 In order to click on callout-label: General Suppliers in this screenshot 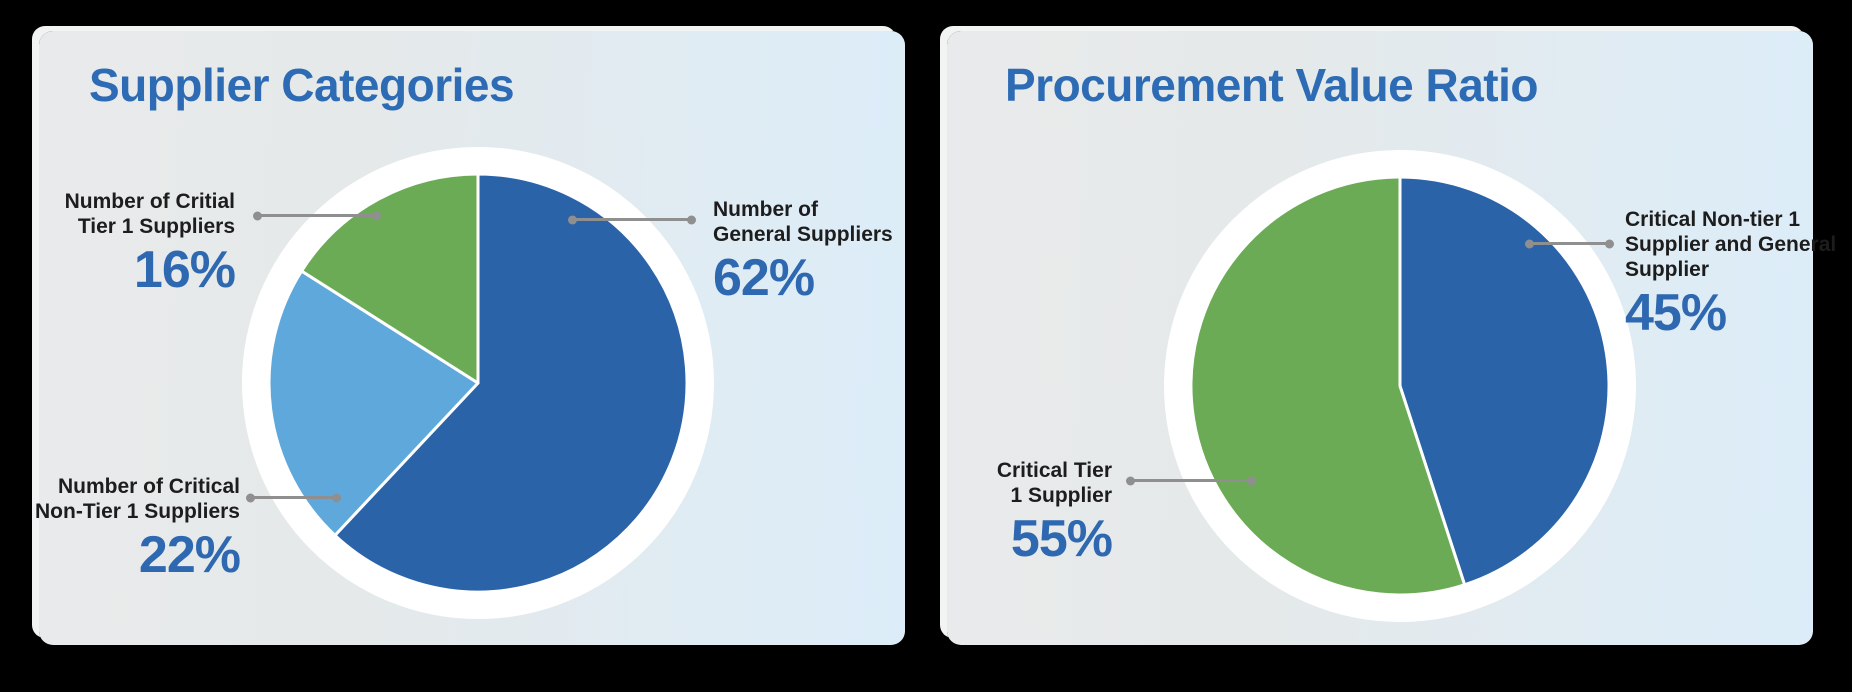, I will do `click(803, 234)`.